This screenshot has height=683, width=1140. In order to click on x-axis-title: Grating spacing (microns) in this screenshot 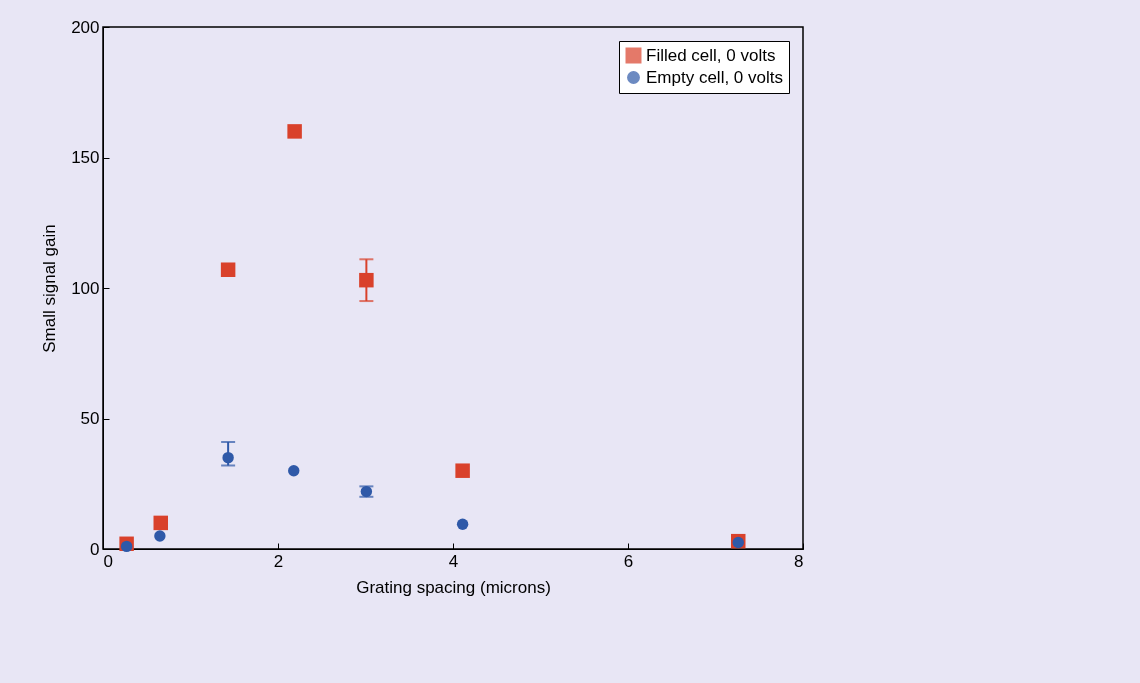, I will do `click(453, 587)`.